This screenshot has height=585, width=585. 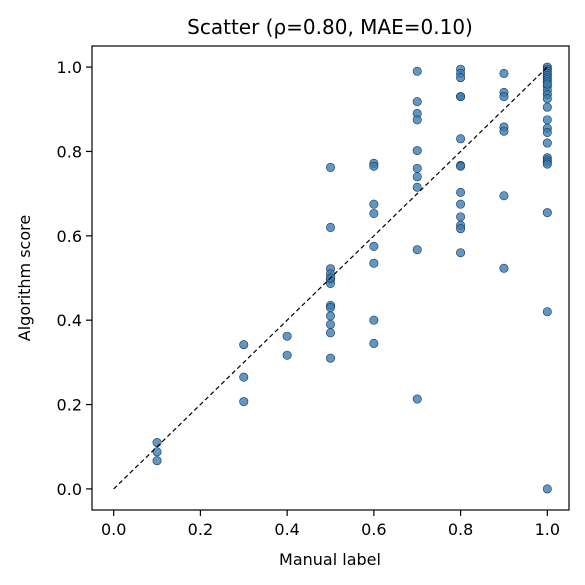 What do you see at coordinates (200, 529) in the screenshot?
I see `x-tick-label: 0.2` at bounding box center [200, 529].